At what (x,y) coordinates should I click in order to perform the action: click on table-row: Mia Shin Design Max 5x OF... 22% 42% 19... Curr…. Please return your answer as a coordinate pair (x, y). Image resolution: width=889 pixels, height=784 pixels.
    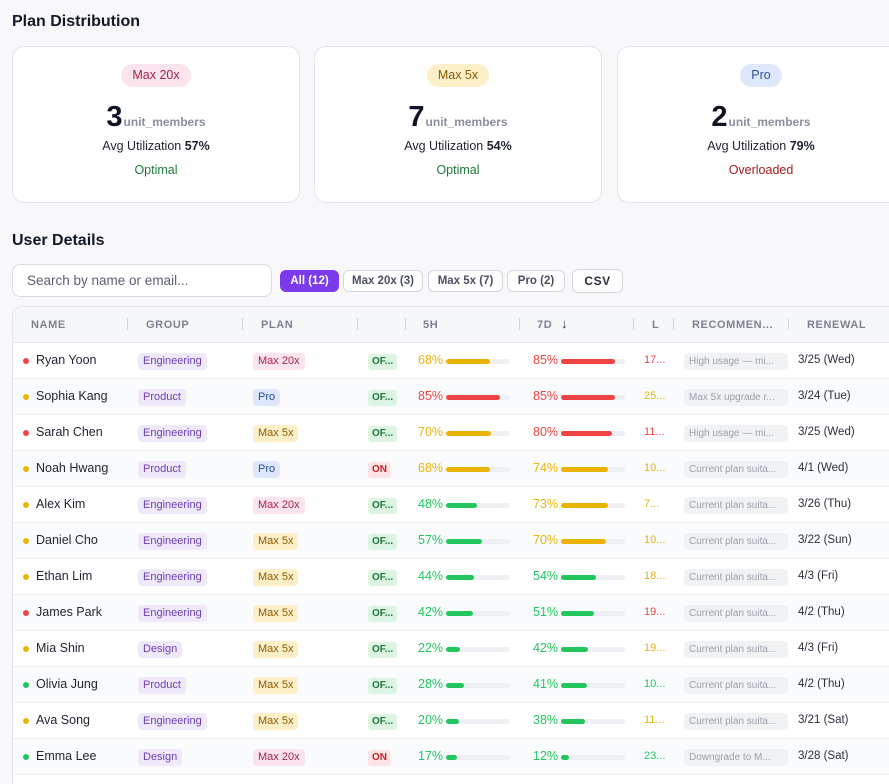
    Looking at the image, I should click on (451, 649).